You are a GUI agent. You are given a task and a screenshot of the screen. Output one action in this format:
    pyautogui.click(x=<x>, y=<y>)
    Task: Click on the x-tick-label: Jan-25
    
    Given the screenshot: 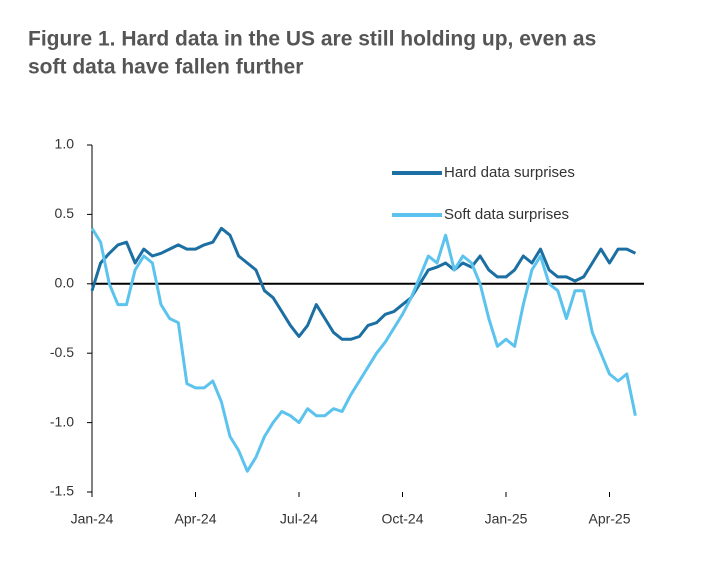 What is the action you would take?
    pyautogui.click(x=506, y=519)
    